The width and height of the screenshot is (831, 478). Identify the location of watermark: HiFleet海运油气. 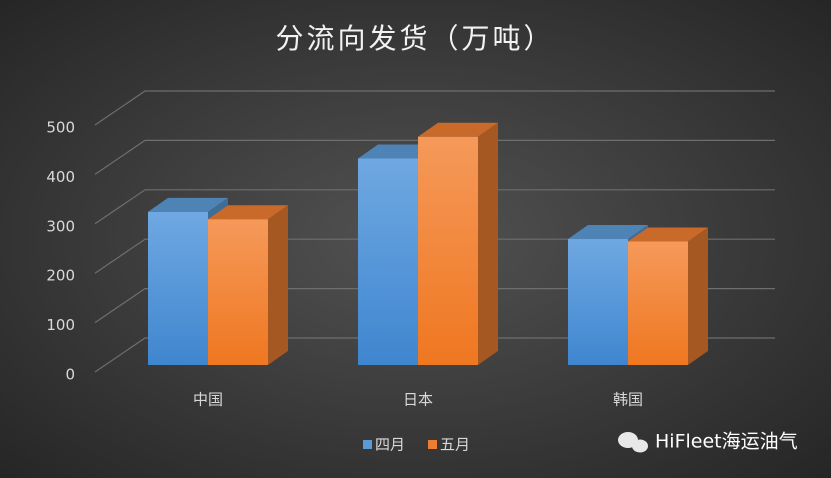
(708, 442).